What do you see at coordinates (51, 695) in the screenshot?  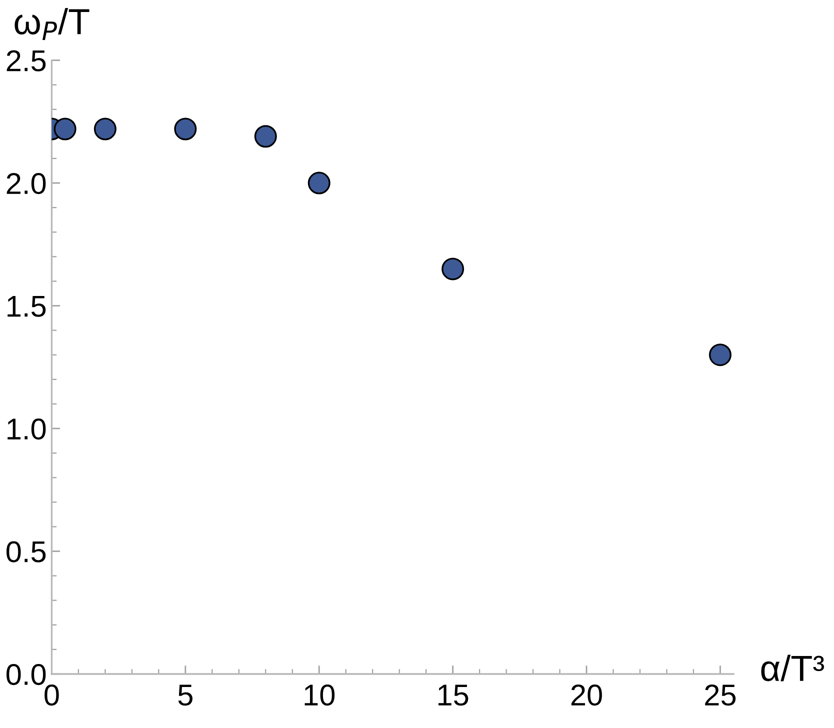 I see `x-tick-label: 0` at bounding box center [51, 695].